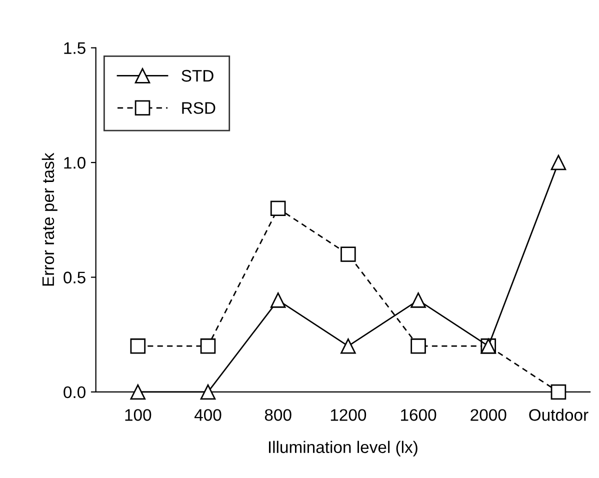 Image resolution: width=599 pixels, height=478 pixels. I want to click on y-tick-label: 1.0, so click(75, 162).